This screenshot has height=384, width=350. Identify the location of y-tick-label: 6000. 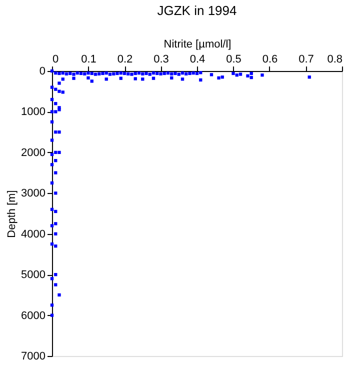
(33, 316).